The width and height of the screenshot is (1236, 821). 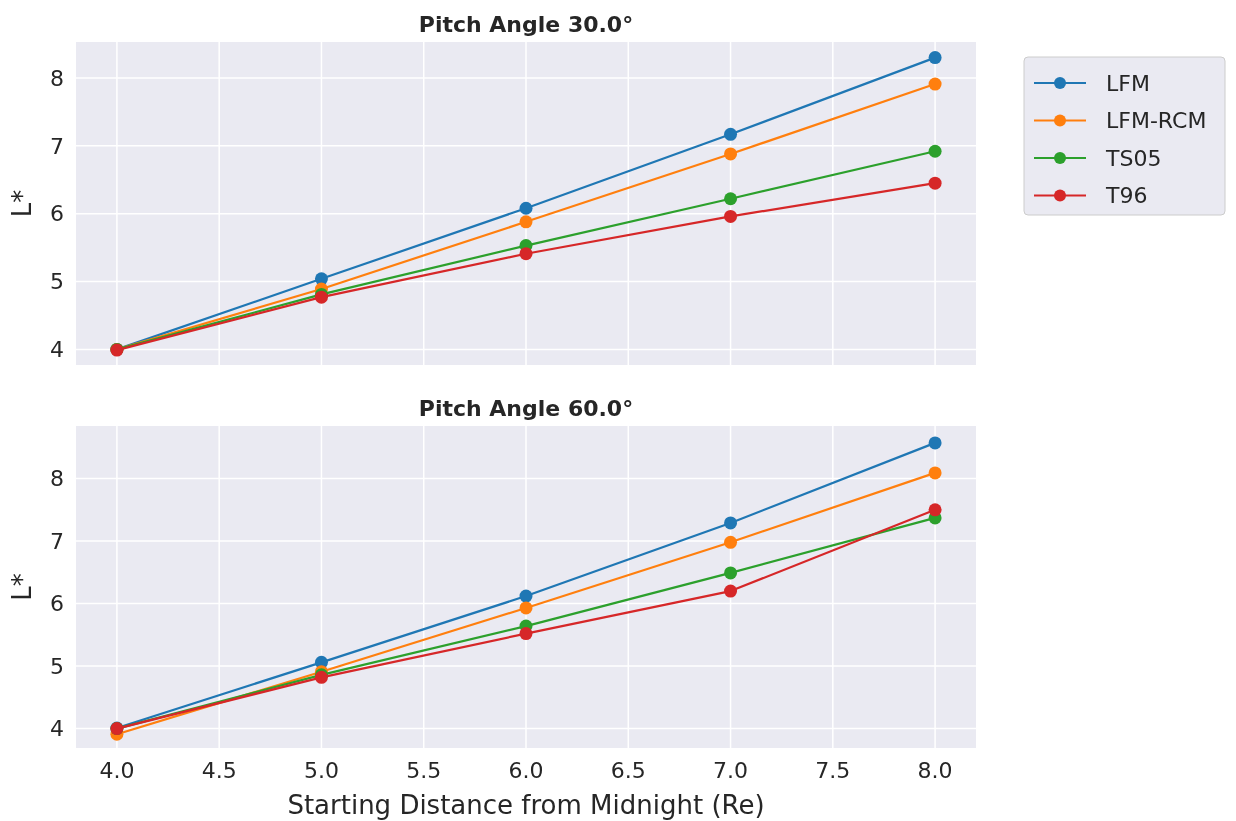 What do you see at coordinates (1133, 158) in the screenshot?
I see `legend-label: TS05` at bounding box center [1133, 158].